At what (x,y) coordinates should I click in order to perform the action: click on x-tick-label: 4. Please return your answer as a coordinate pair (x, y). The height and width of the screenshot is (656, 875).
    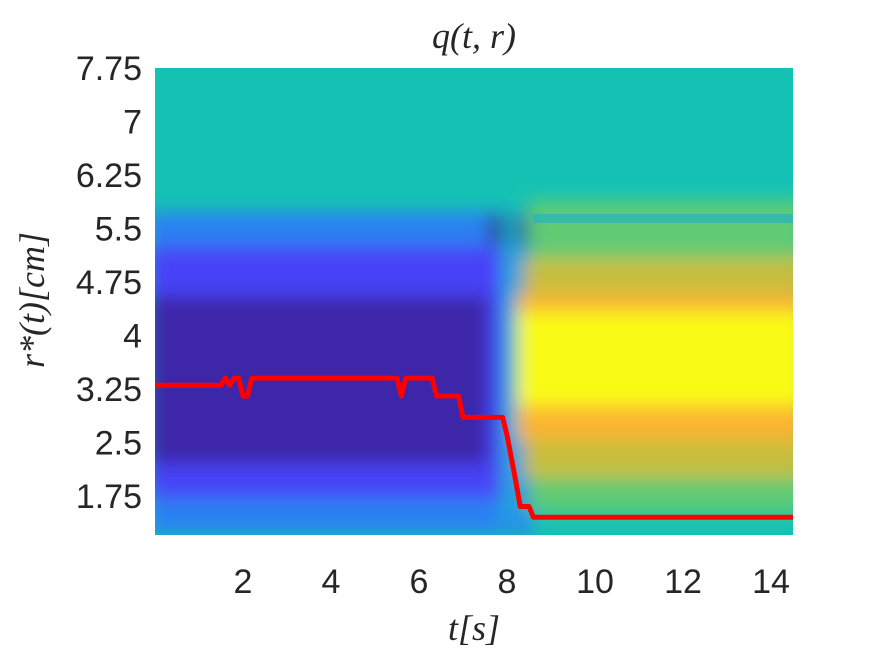
    Looking at the image, I should click on (331, 582).